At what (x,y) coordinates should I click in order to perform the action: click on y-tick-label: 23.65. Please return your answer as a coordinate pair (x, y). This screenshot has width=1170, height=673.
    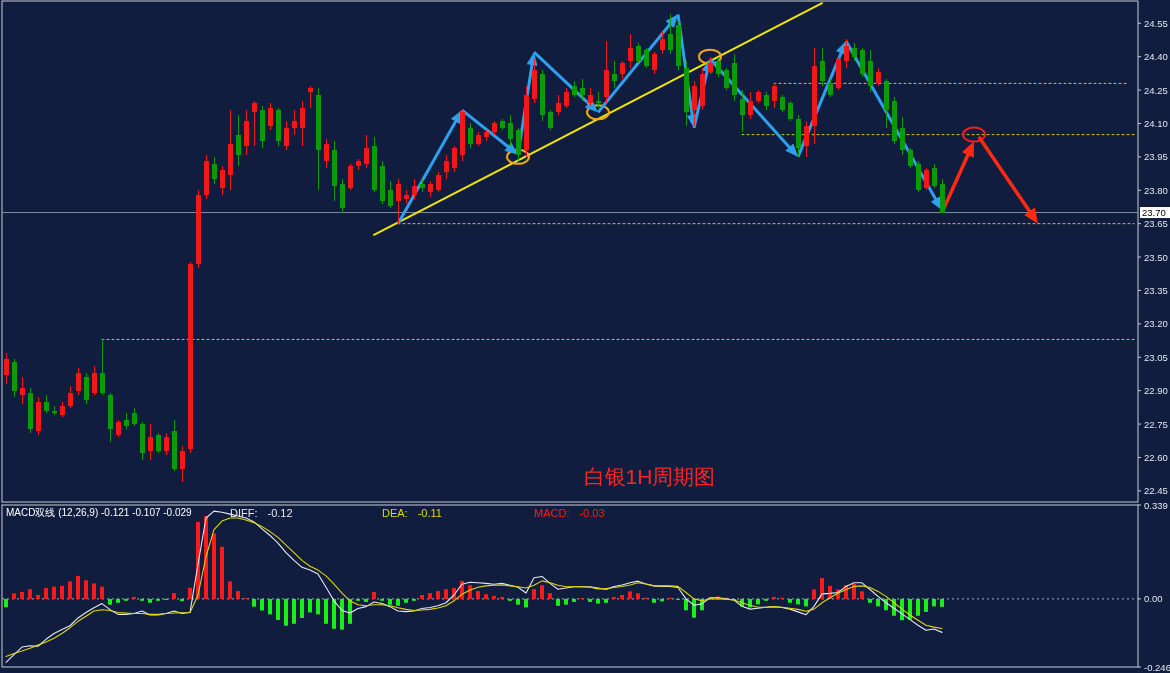
    Looking at the image, I should click on (1156, 224).